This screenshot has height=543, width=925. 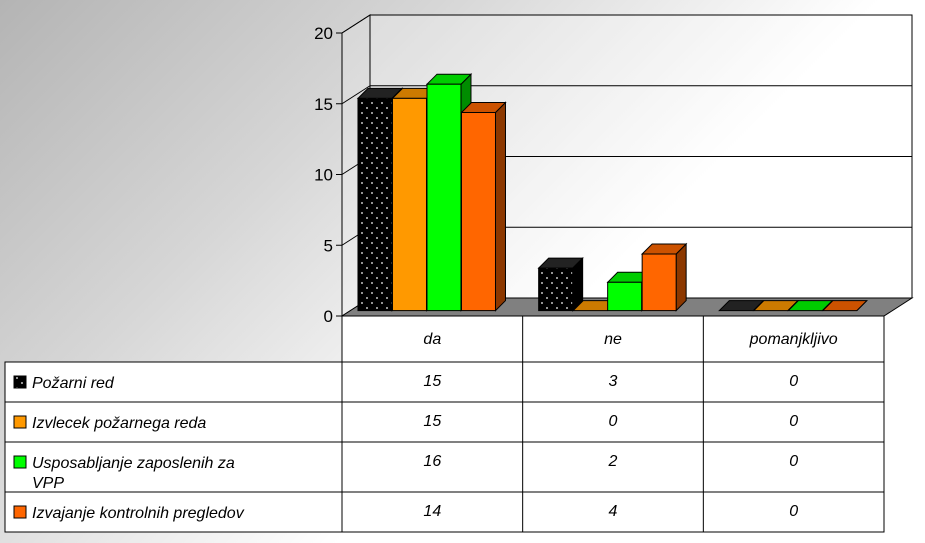 What do you see at coordinates (432, 339) in the screenshot?
I see `category-label: da` at bounding box center [432, 339].